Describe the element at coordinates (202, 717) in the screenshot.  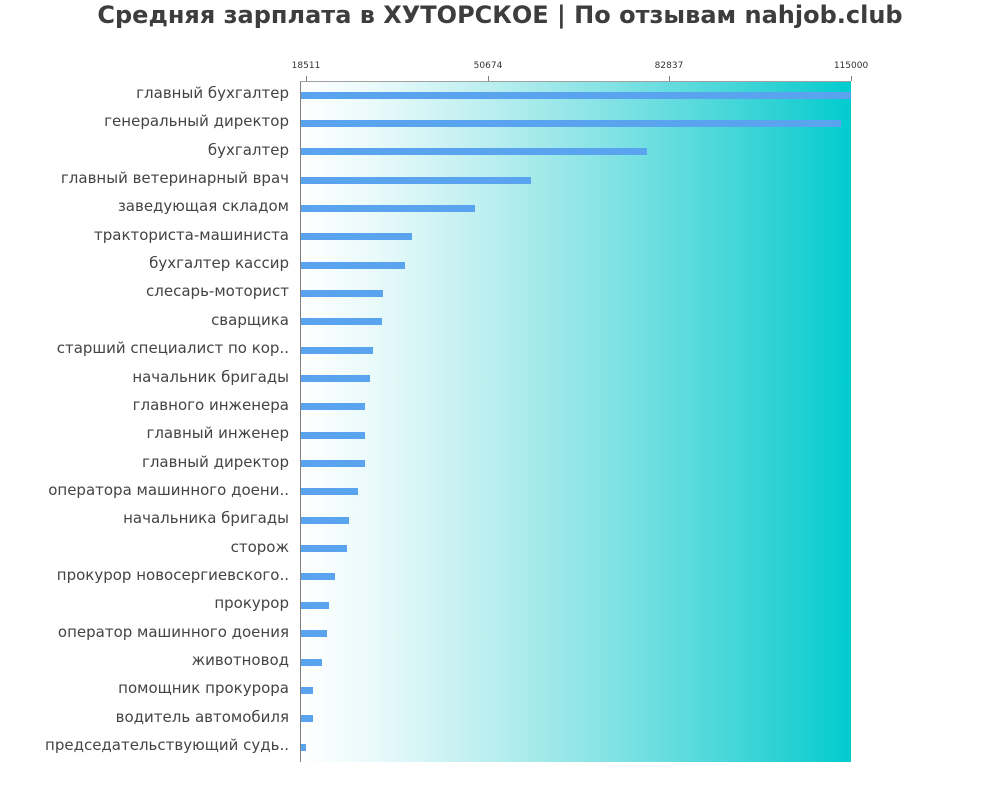
I see `category-label: водитель автомобиля` at that location.